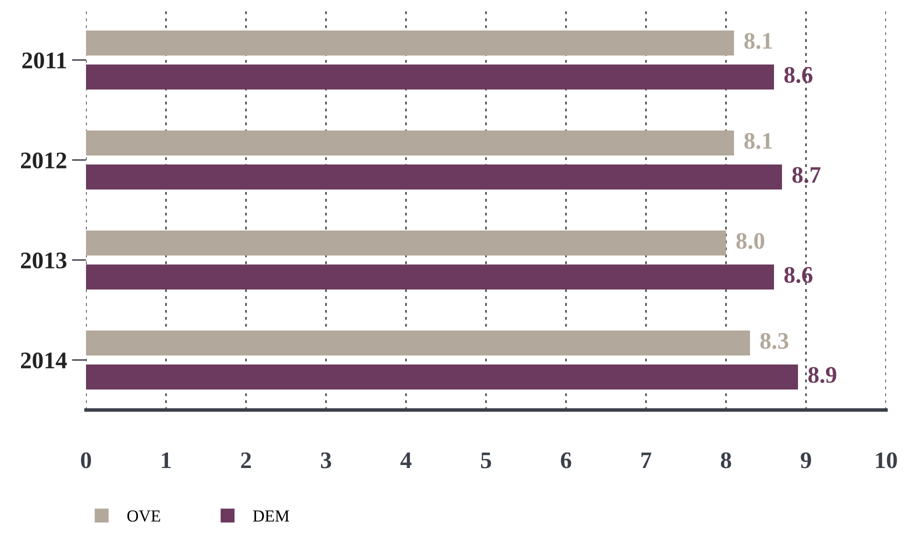 The height and width of the screenshot is (540, 908). What do you see at coordinates (750, 241) in the screenshot?
I see `data-label: 8.0` at bounding box center [750, 241].